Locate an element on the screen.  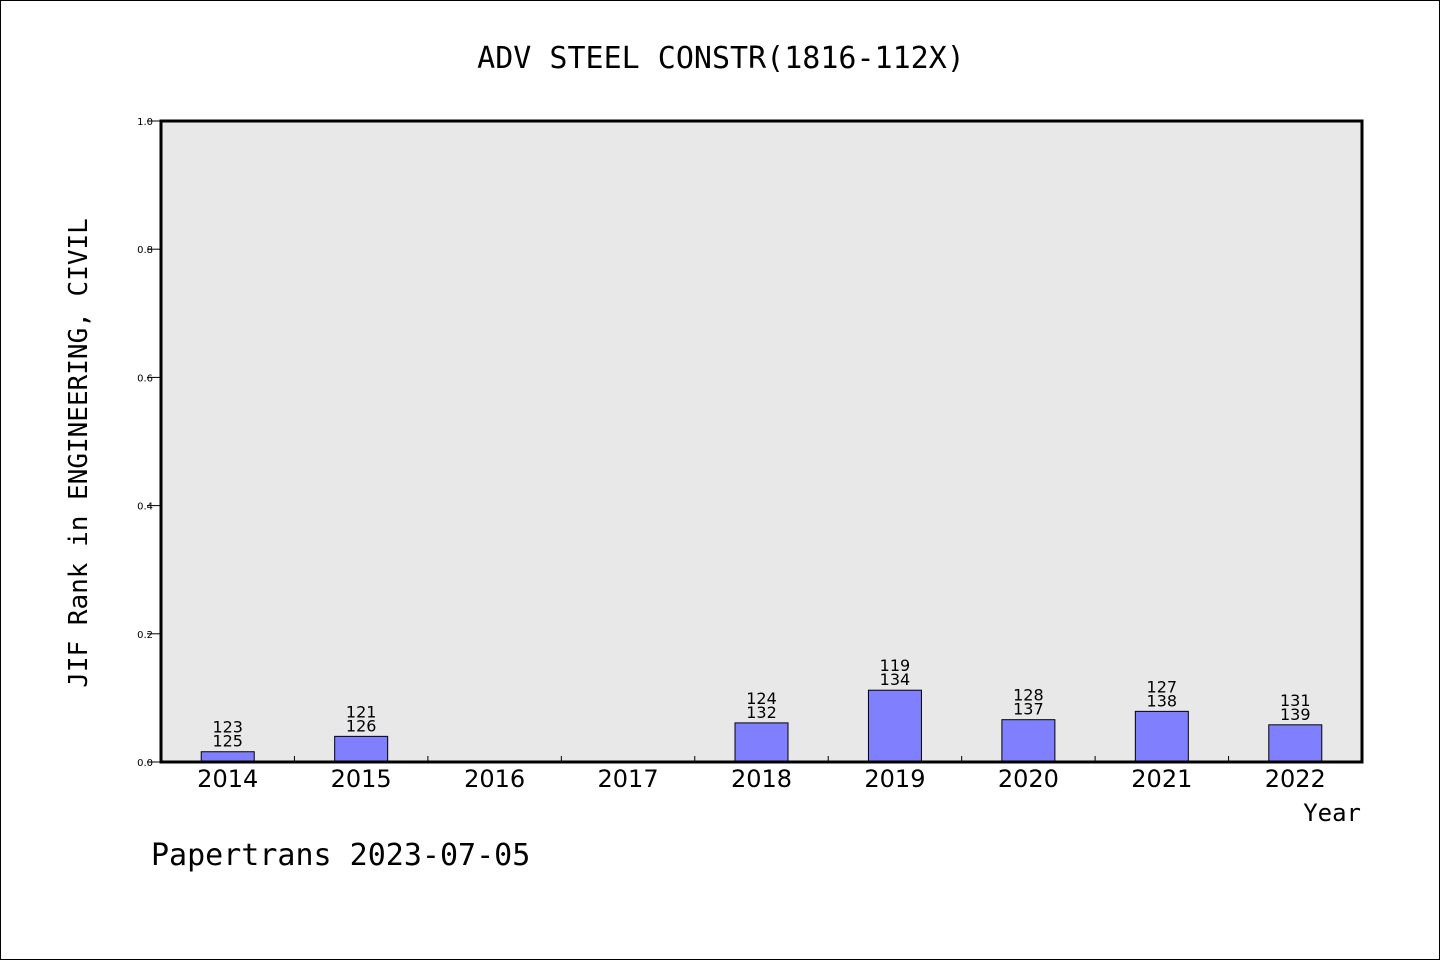
y-tick-label: 0.2 is located at coordinates (145, 635).